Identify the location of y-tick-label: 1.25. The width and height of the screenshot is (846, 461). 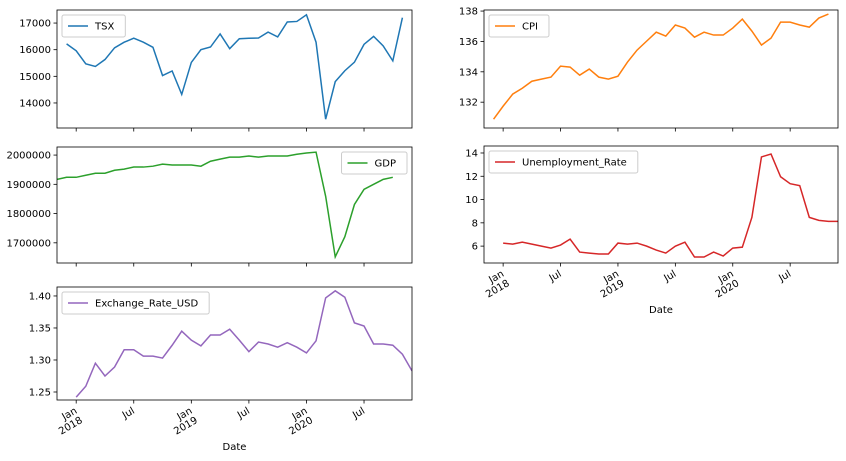
(40, 392).